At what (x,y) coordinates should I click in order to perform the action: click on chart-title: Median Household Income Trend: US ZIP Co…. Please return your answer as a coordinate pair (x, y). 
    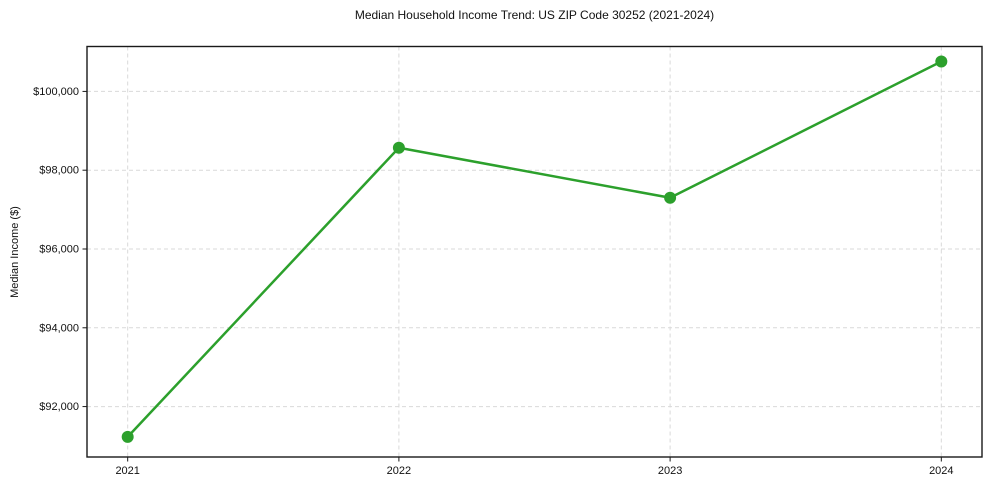
    Looking at the image, I should click on (534, 15).